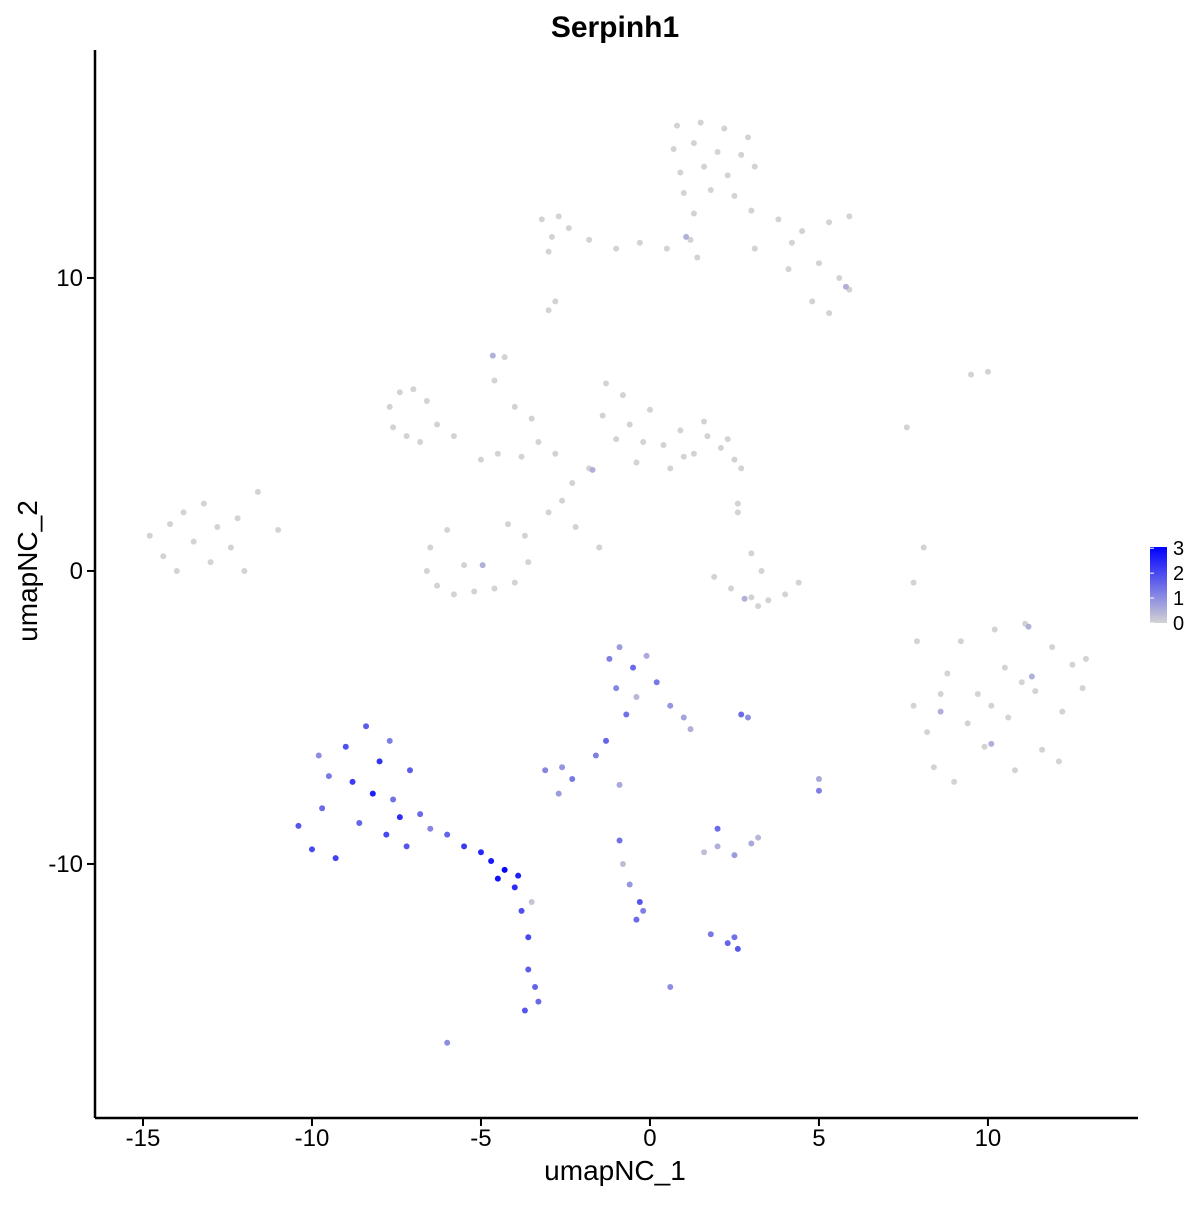 This screenshot has width=1200, height=1205. Describe the element at coordinates (1178, 599) in the screenshot. I see `colorbar-label: 1` at that location.